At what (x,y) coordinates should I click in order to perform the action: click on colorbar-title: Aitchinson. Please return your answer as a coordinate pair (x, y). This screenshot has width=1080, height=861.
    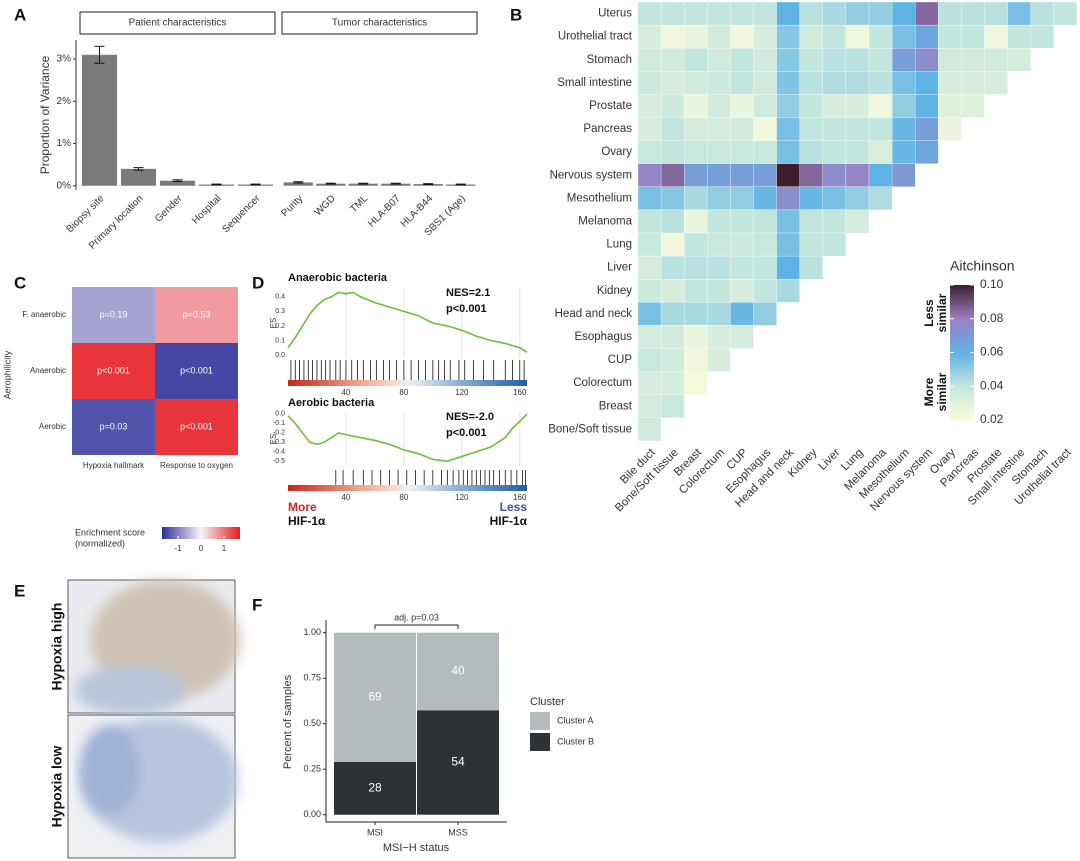
    Looking at the image, I should click on (982, 266).